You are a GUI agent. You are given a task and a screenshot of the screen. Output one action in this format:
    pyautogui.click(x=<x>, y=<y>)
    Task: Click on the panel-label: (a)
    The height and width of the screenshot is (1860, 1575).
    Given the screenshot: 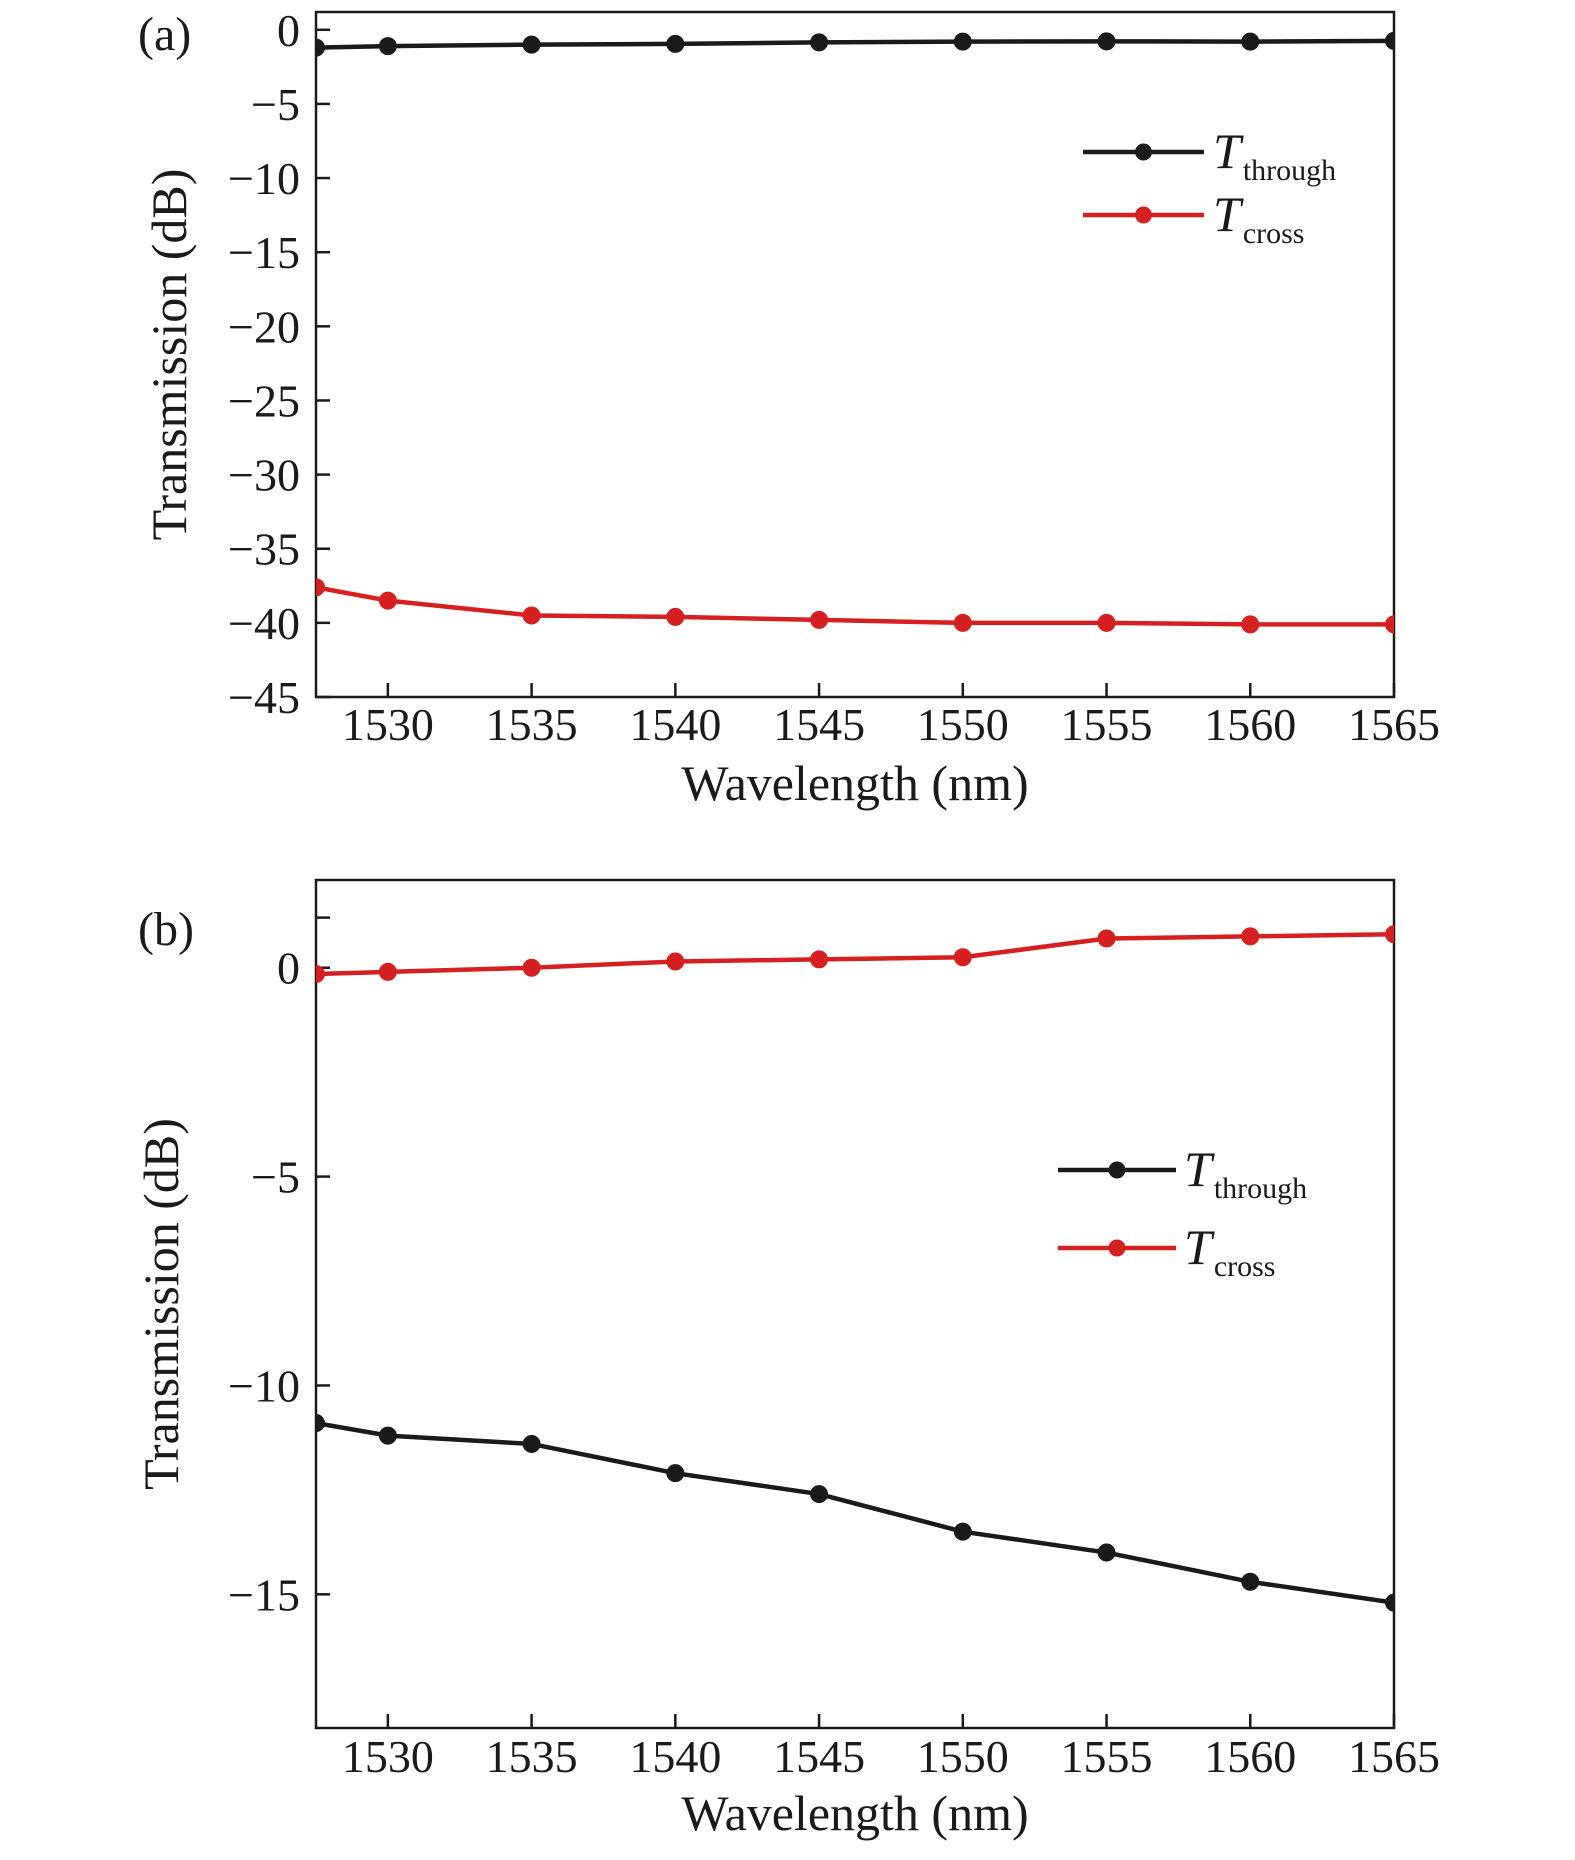 What is the action you would take?
    pyautogui.click(x=164, y=34)
    